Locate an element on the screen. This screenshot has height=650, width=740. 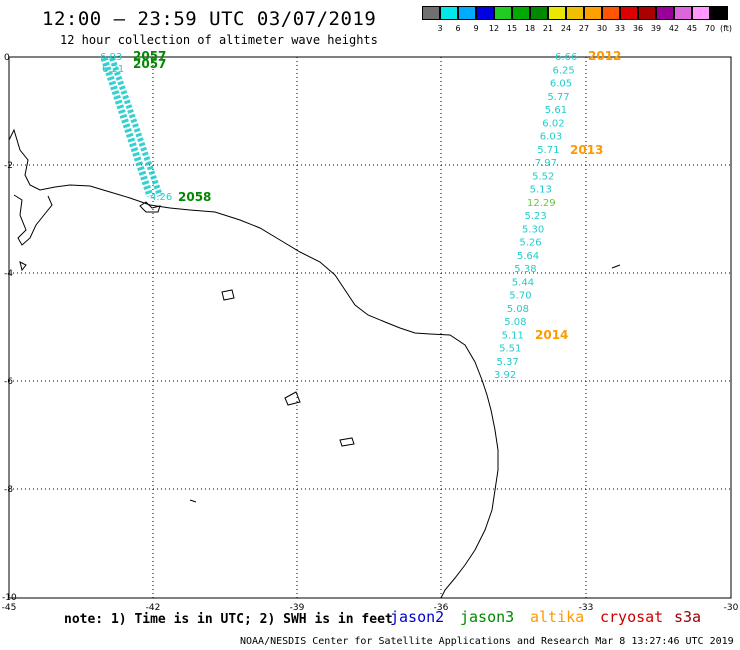
x-tick-label: -42 is located at coordinates (153, 608).